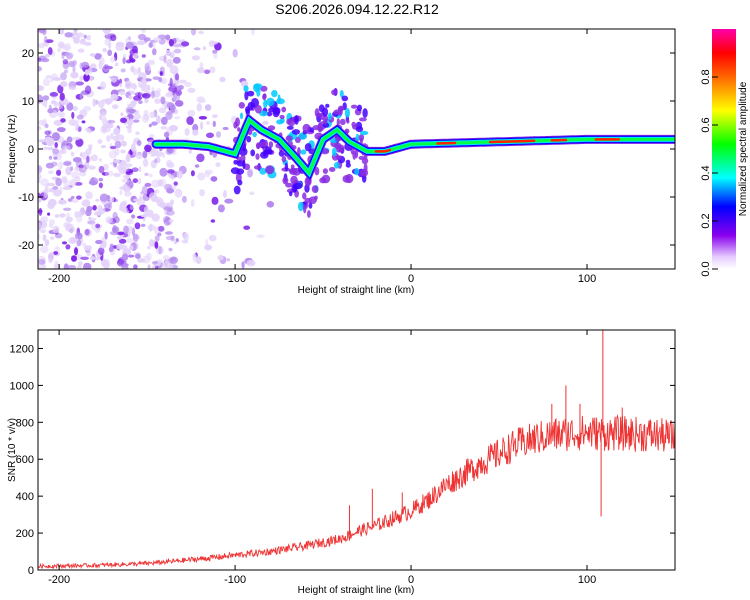 The width and height of the screenshot is (750, 600). Describe the element at coordinates (25, 460) in the screenshot. I see `y-tick-label: 600` at that location.